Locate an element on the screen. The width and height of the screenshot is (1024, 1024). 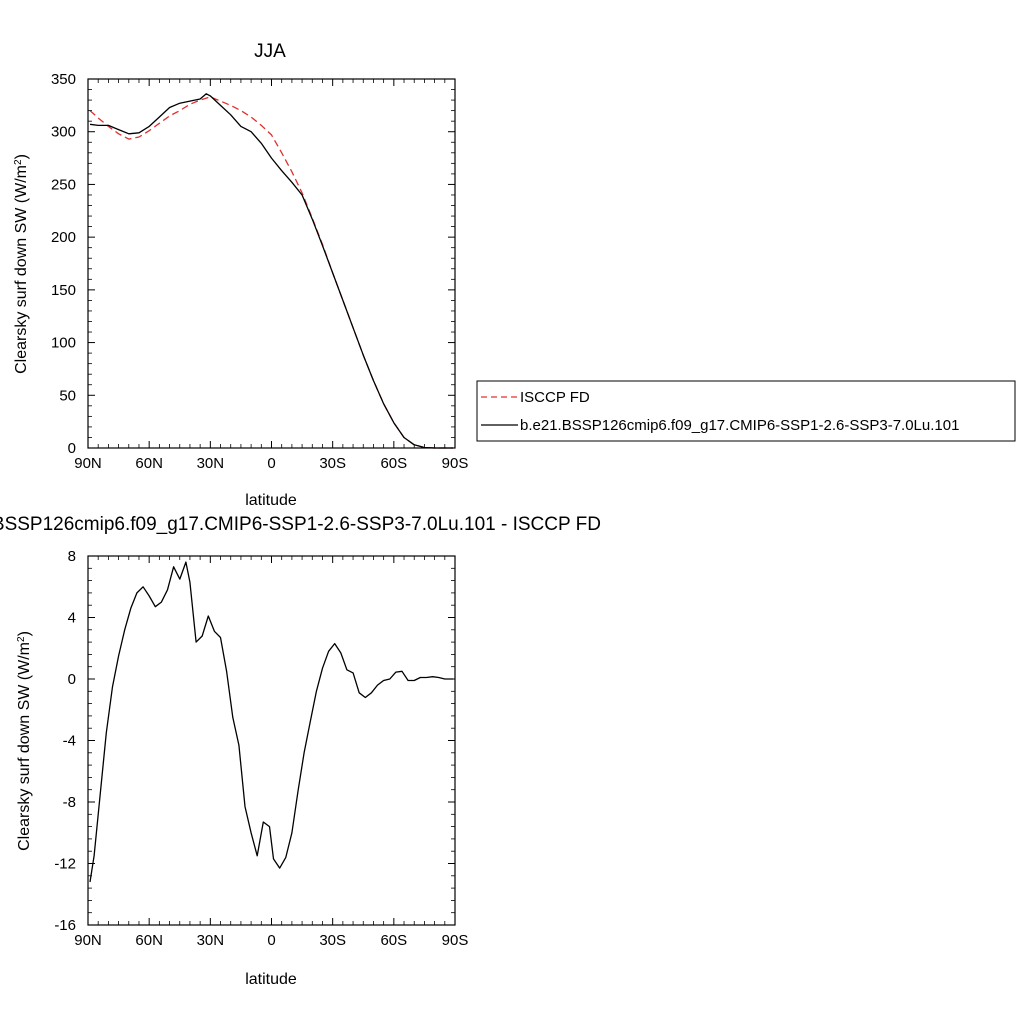
top-x-tick-label: 60S is located at coordinates (393, 463).